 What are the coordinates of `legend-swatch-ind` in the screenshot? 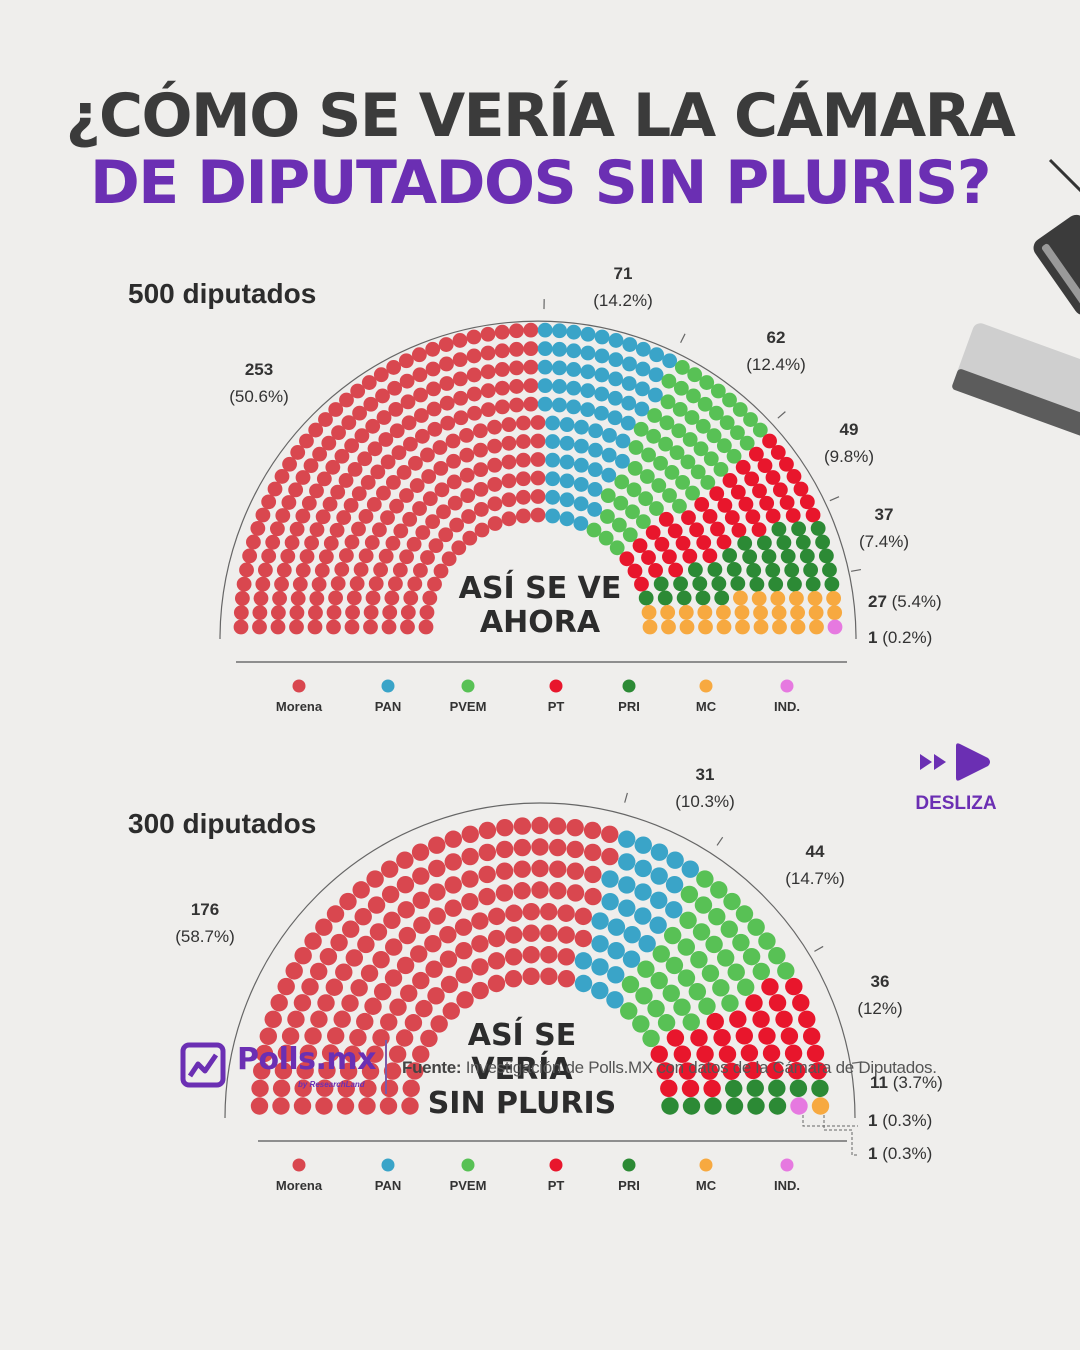 It's located at (787, 1165).